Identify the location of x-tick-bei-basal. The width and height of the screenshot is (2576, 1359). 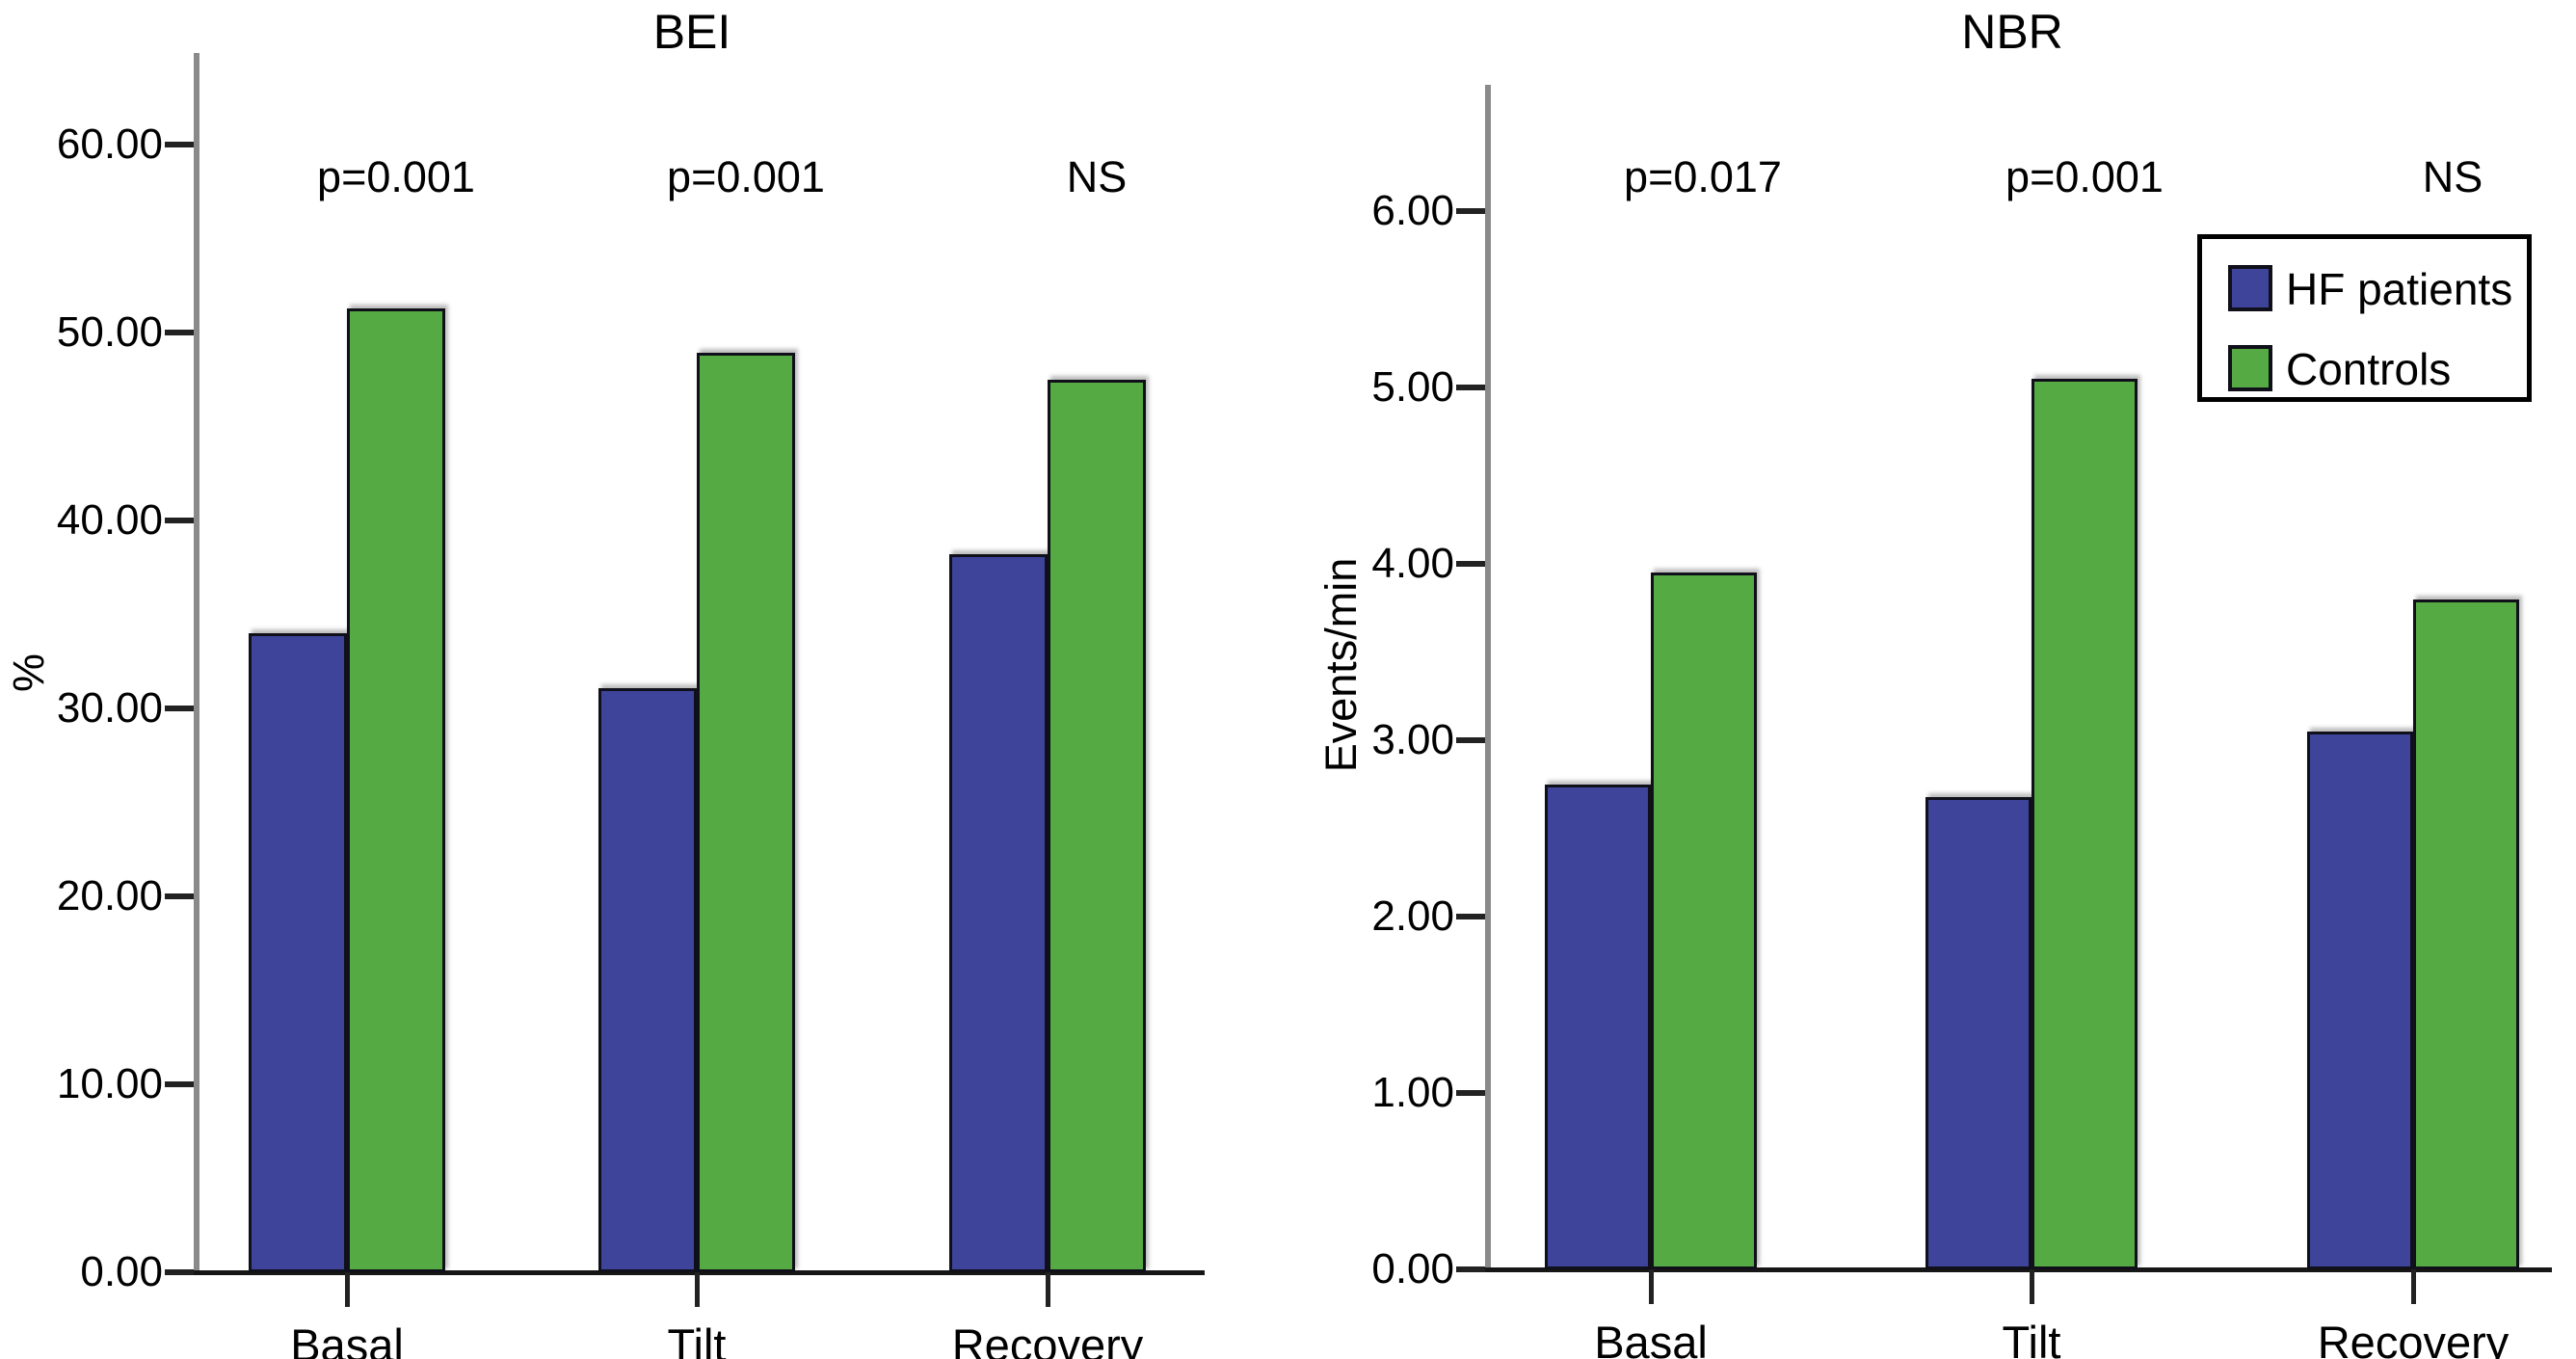
(347, 1289).